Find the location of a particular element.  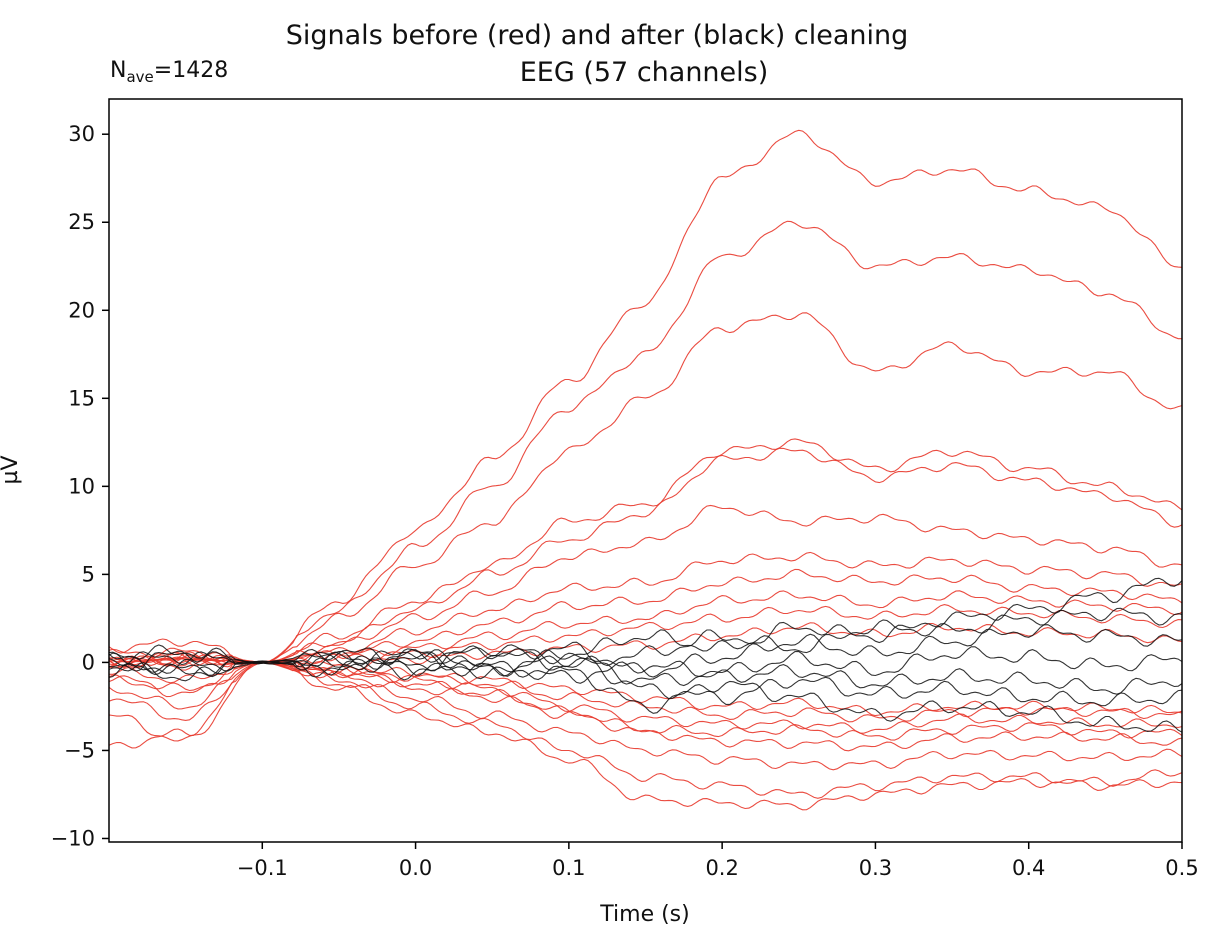

series-after is located at coordinates (645, 655).